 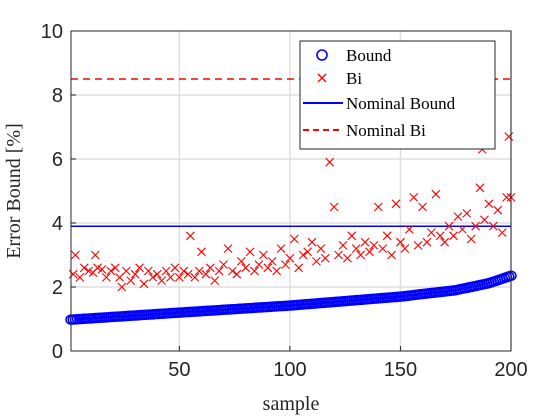 I want to click on y-axis-label: Error Bound [%], so click(x=14, y=191).